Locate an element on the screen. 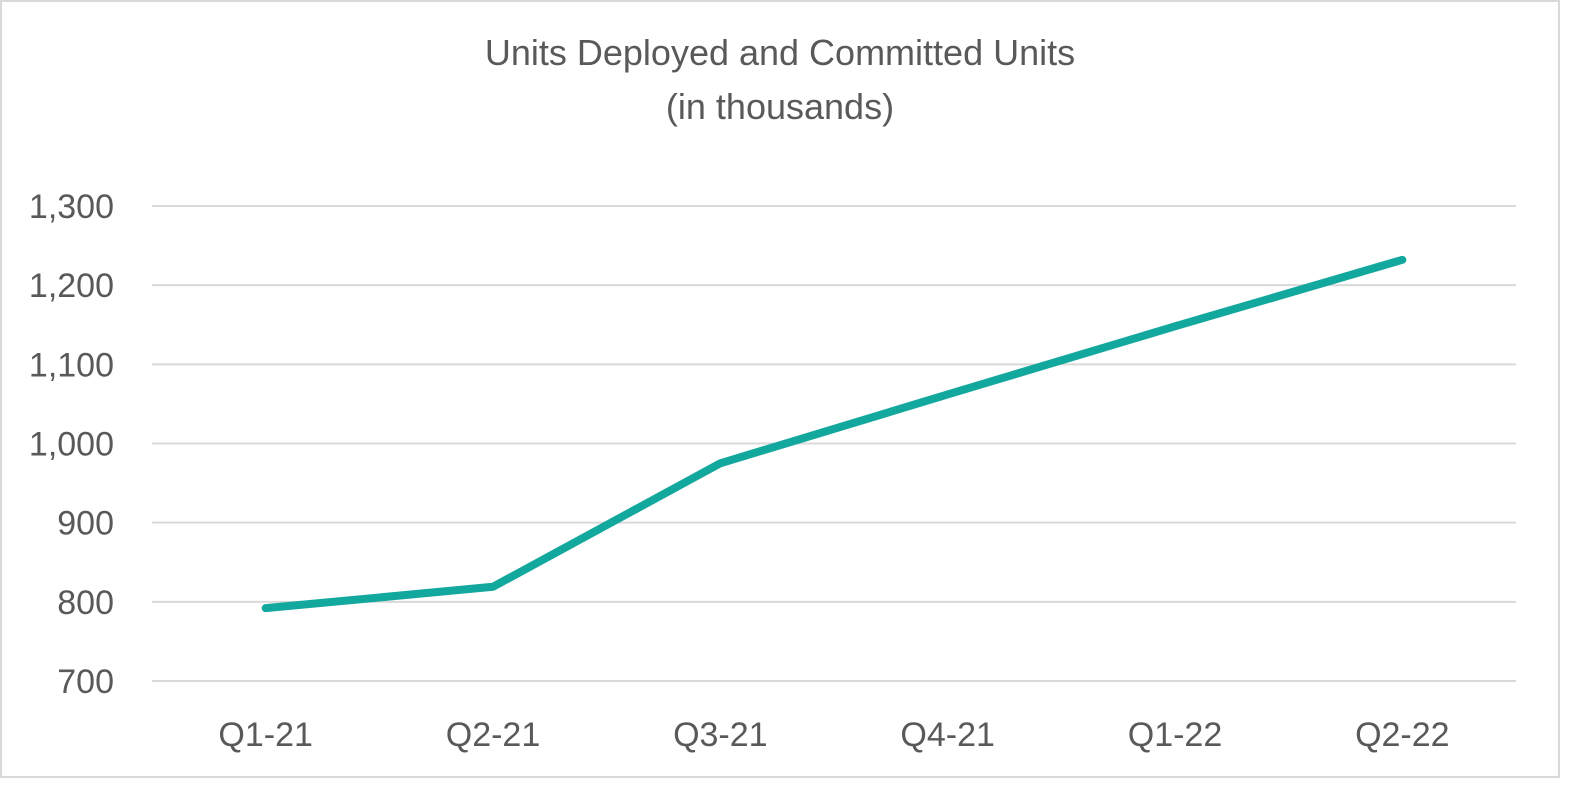 Image resolution: width=1594 pixels, height=800 pixels. y-tick-label: 1,000 is located at coordinates (71, 445).